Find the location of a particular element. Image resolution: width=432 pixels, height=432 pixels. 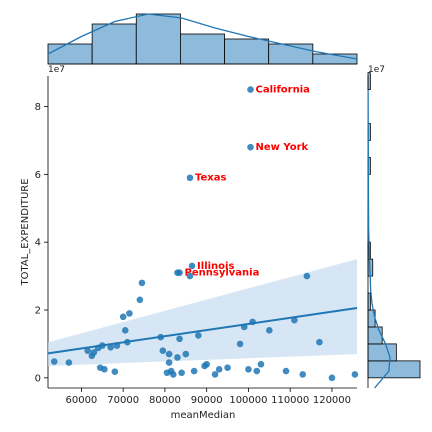

marginal-y-histogram is located at coordinates (394, 230).